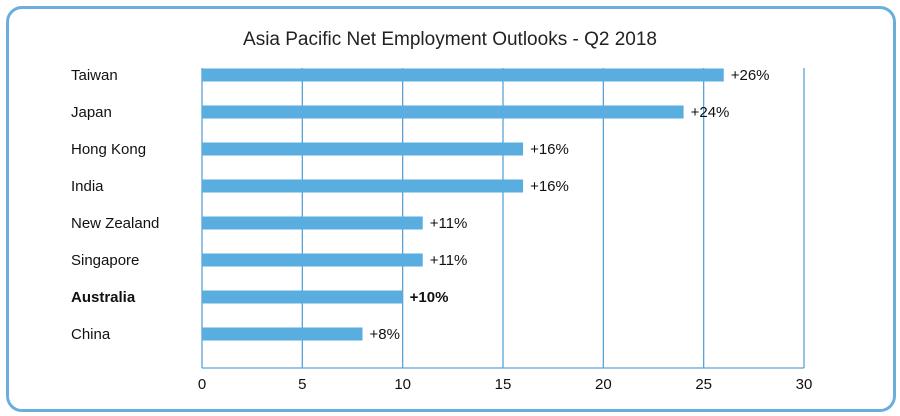 Image resolution: width=900 pixels, height=416 pixels. What do you see at coordinates (603, 384) in the screenshot?
I see `x-tick-label: 20` at bounding box center [603, 384].